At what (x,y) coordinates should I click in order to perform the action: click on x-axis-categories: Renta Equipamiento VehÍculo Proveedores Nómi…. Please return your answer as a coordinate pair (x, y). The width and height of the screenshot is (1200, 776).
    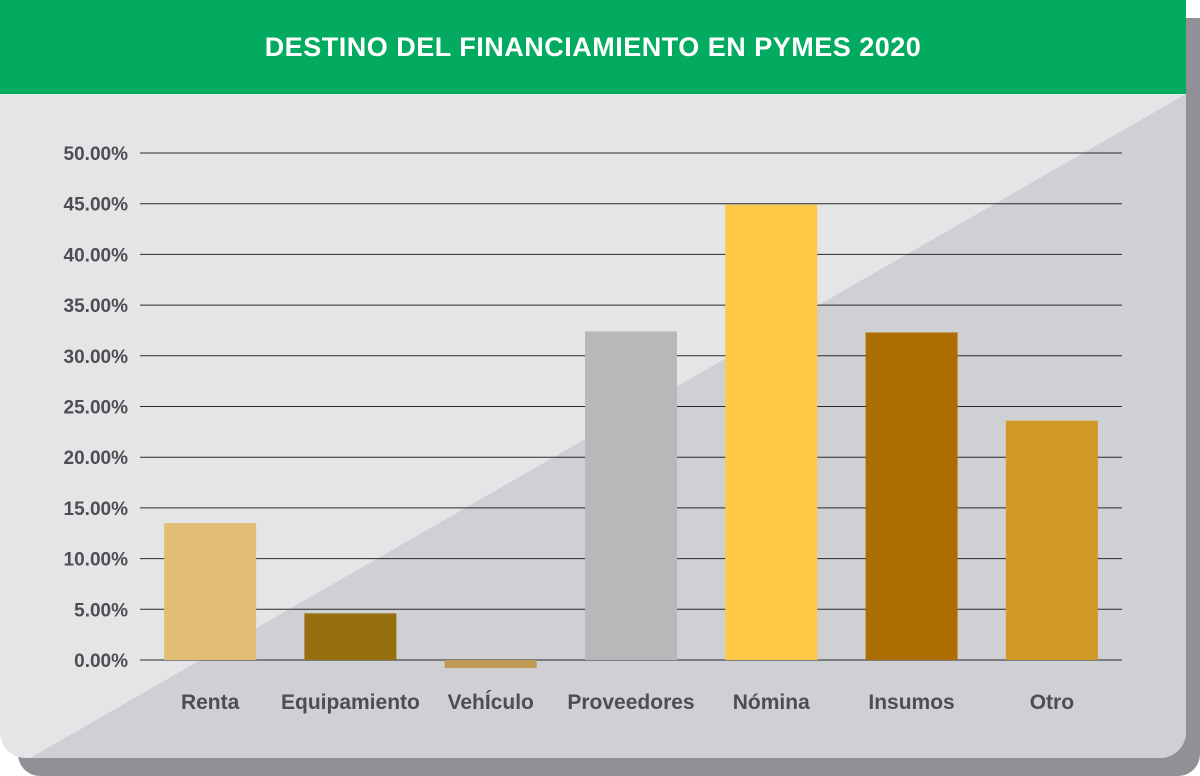
    Looking at the image, I should click on (627, 702).